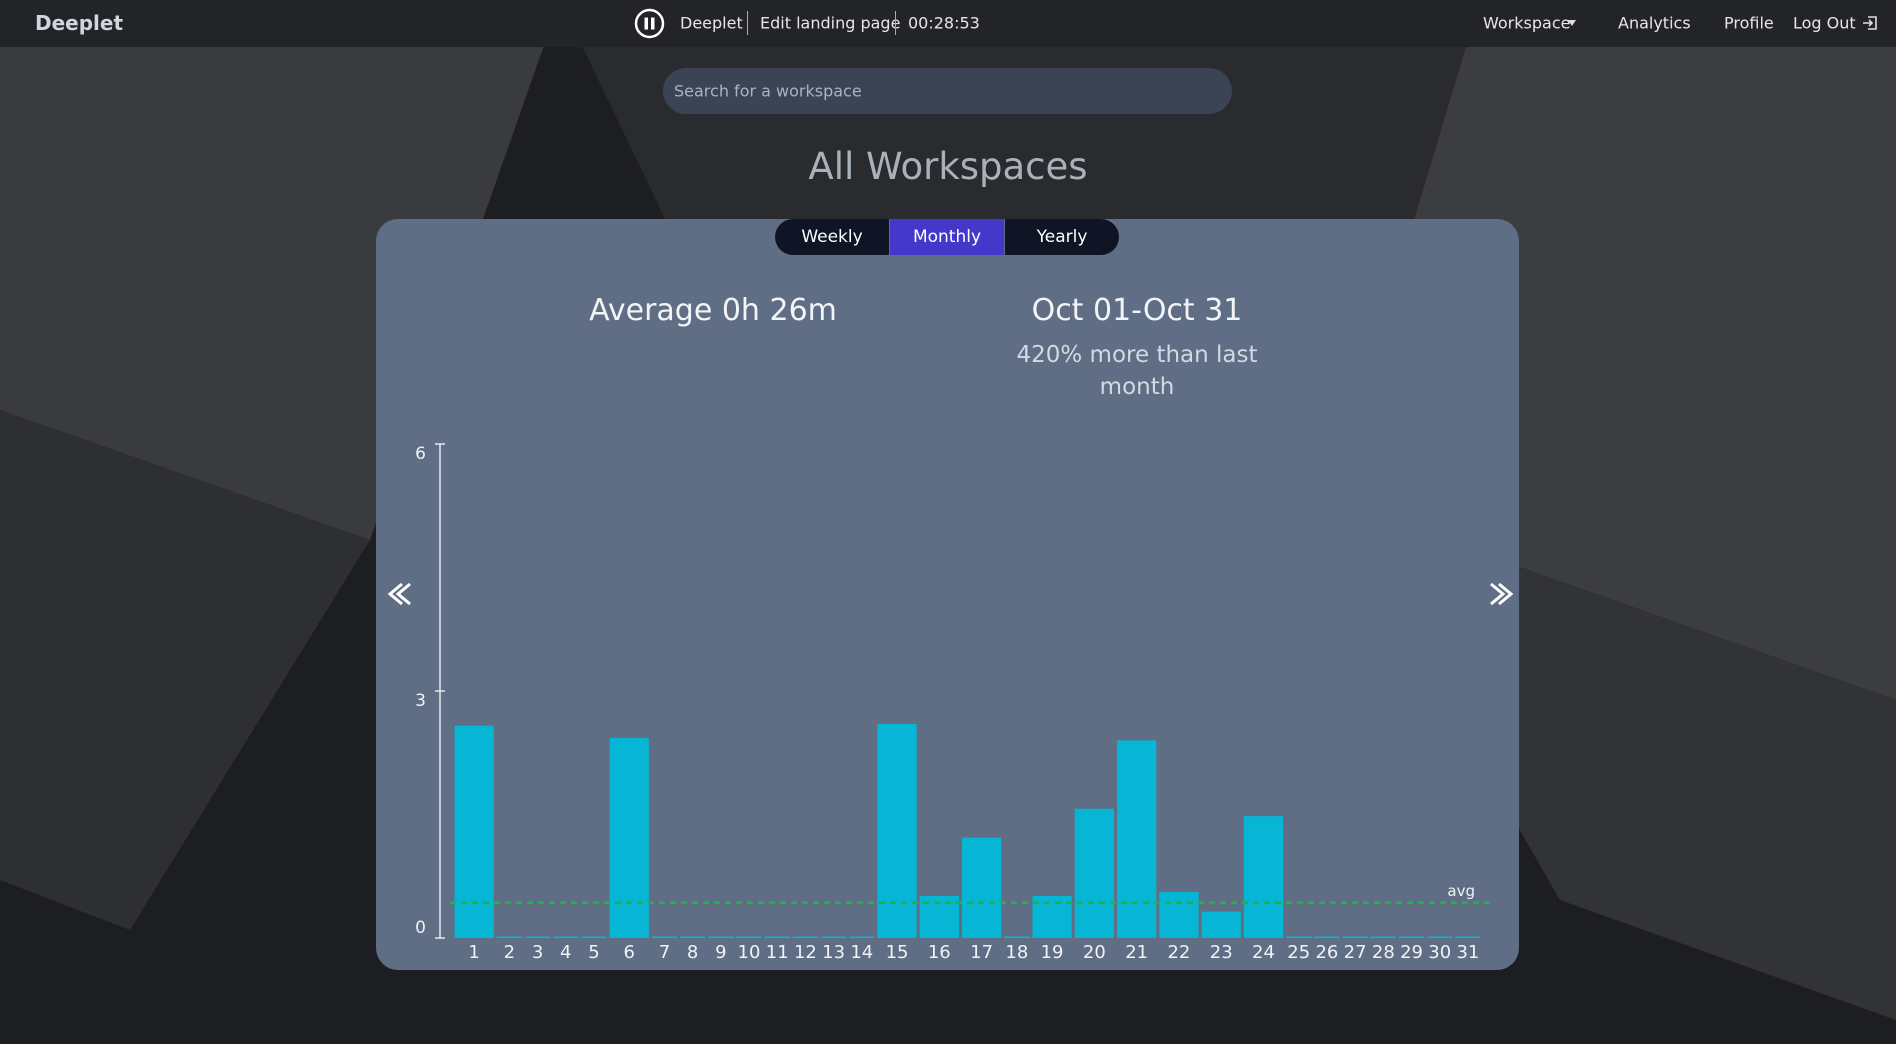 The image size is (1896, 1044). What do you see at coordinates (1572, 23) in the screenshot?
I see `dropdown-caret` at bounding box center [1572, 23].